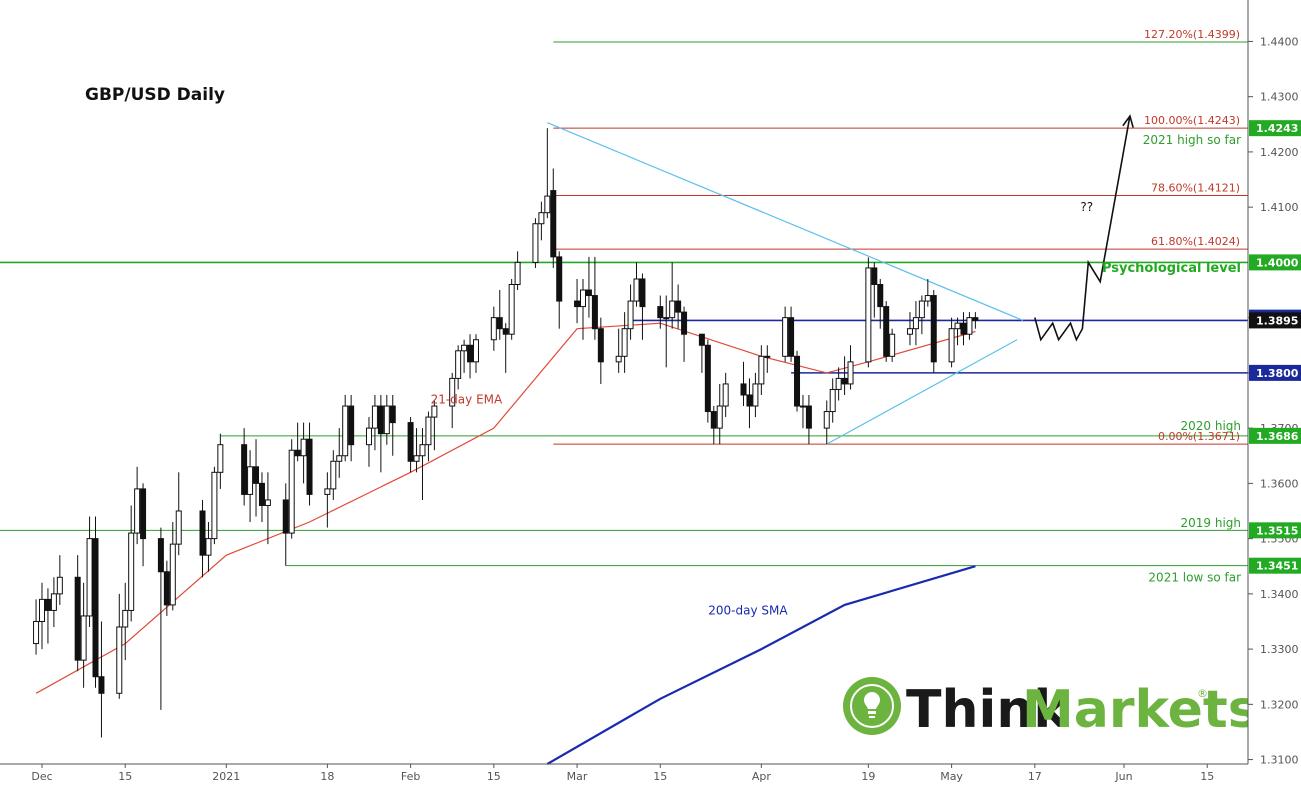 This screenshot has height=792, width=1301. I want to click on projection-path, so click(1082, 228).